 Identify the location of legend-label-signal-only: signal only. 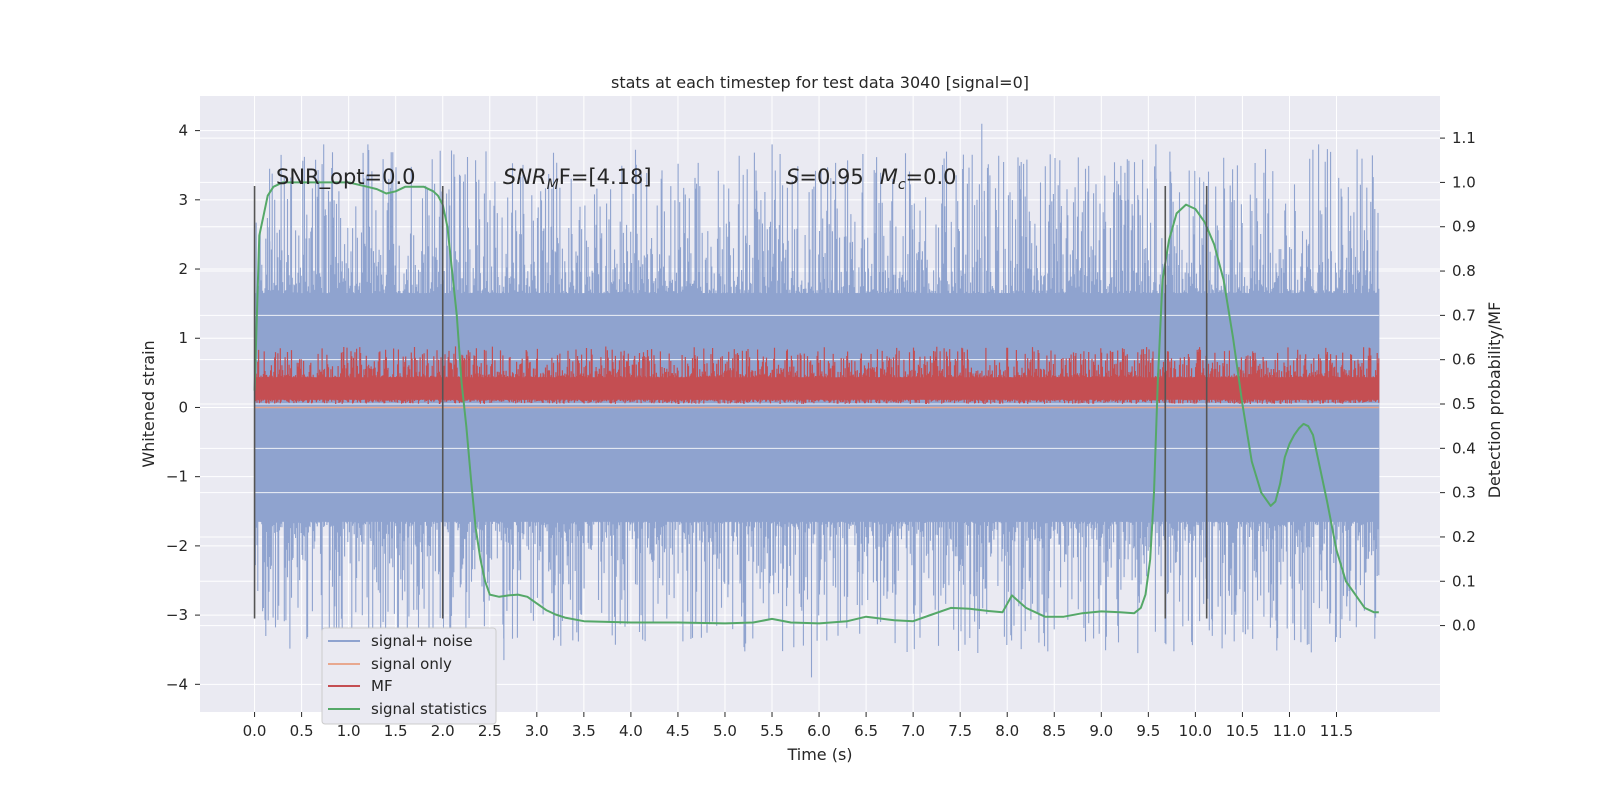
(411, 664).